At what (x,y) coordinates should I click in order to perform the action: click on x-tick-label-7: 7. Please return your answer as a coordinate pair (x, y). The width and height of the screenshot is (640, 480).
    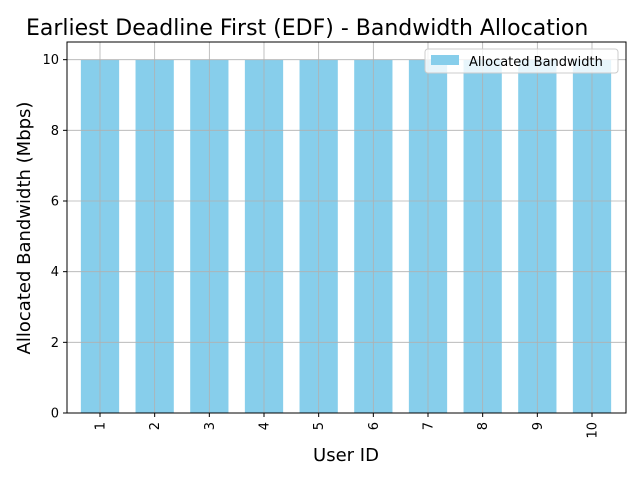
    Looking at the image, I should click on (429, 426).